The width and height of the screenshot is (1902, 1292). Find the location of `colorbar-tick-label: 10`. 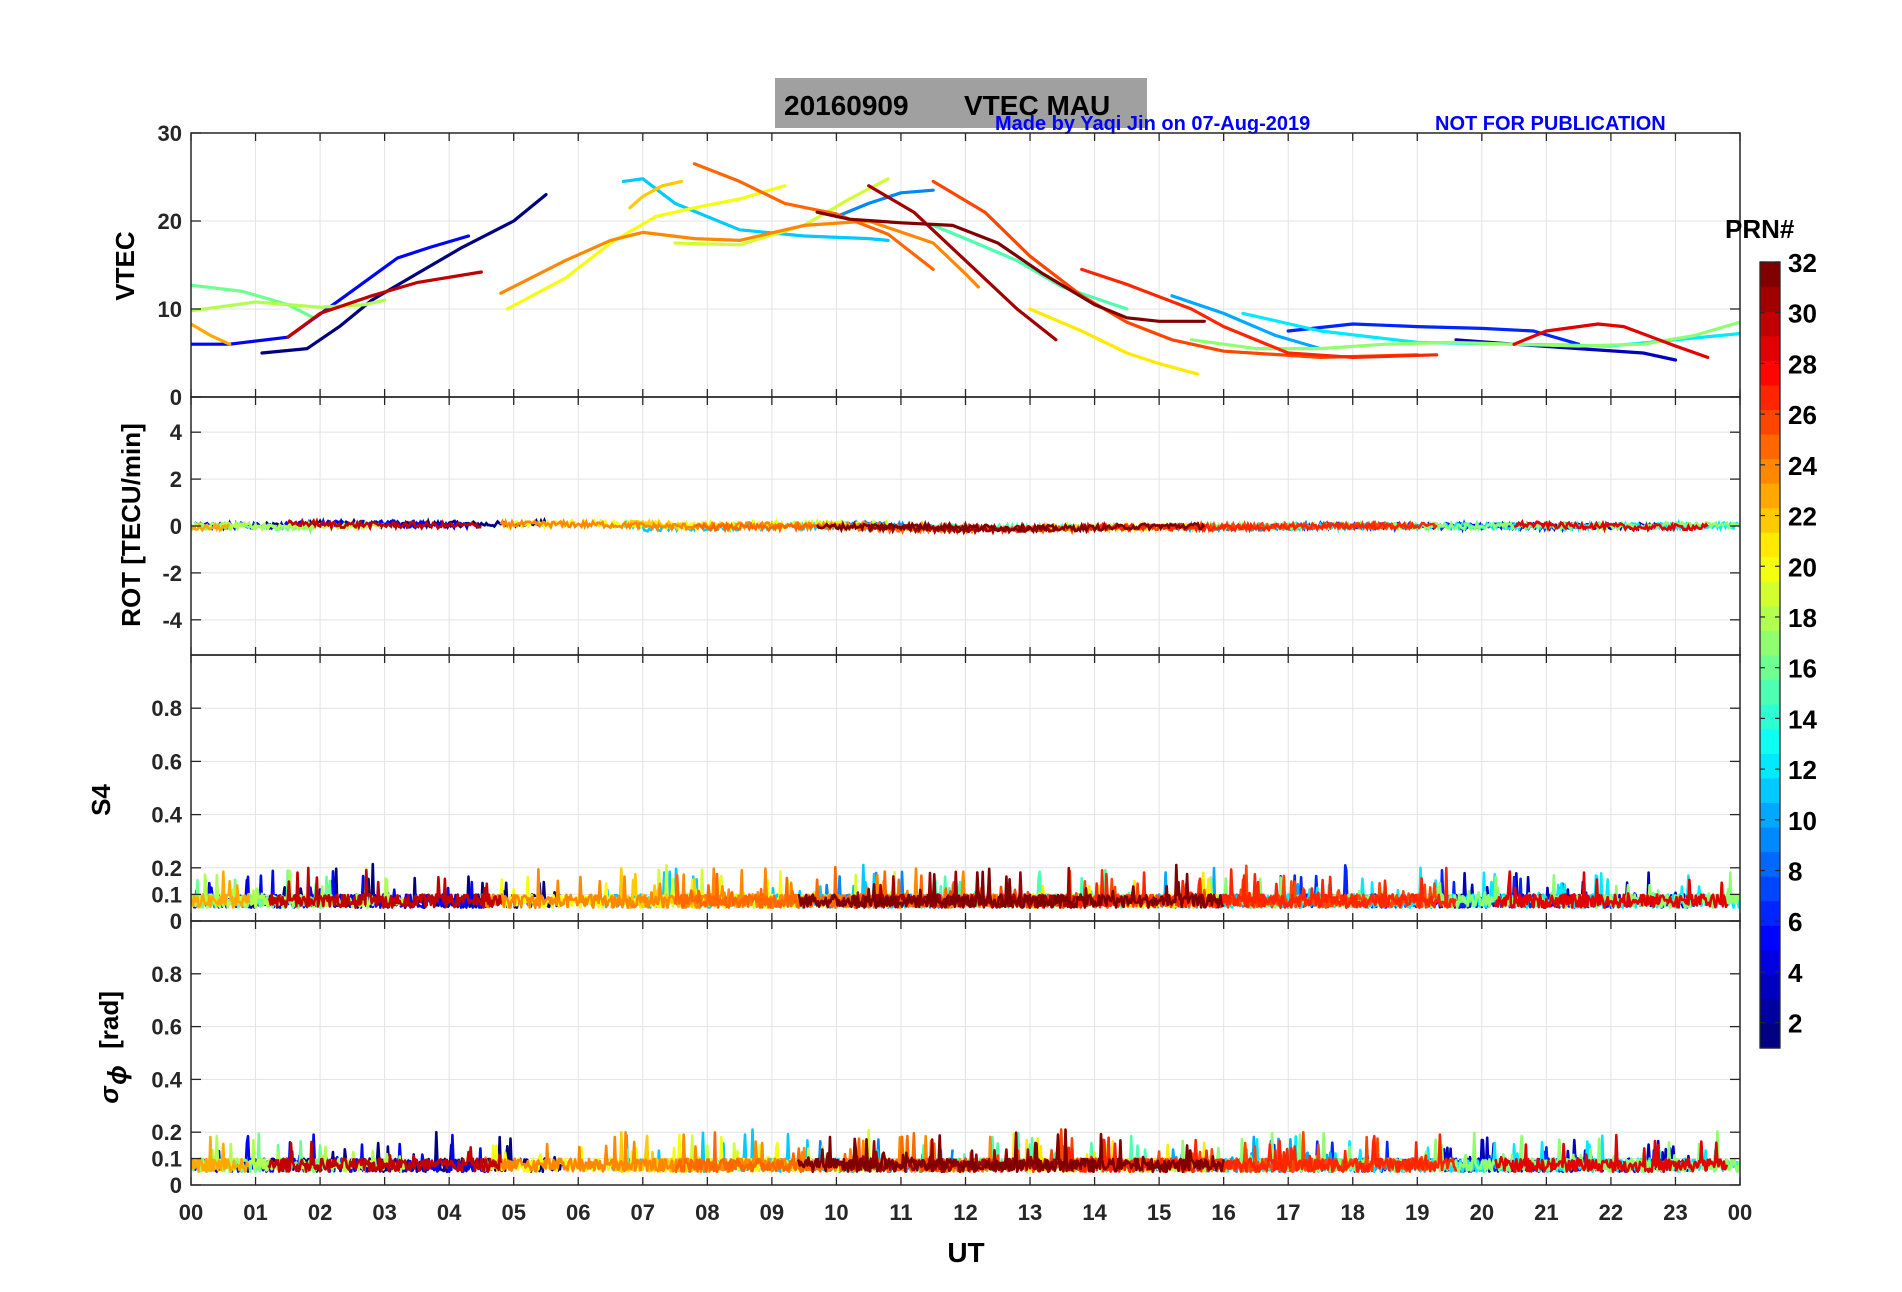

colorbar-tick-label: 10 is located at coordinates (1802, 821).